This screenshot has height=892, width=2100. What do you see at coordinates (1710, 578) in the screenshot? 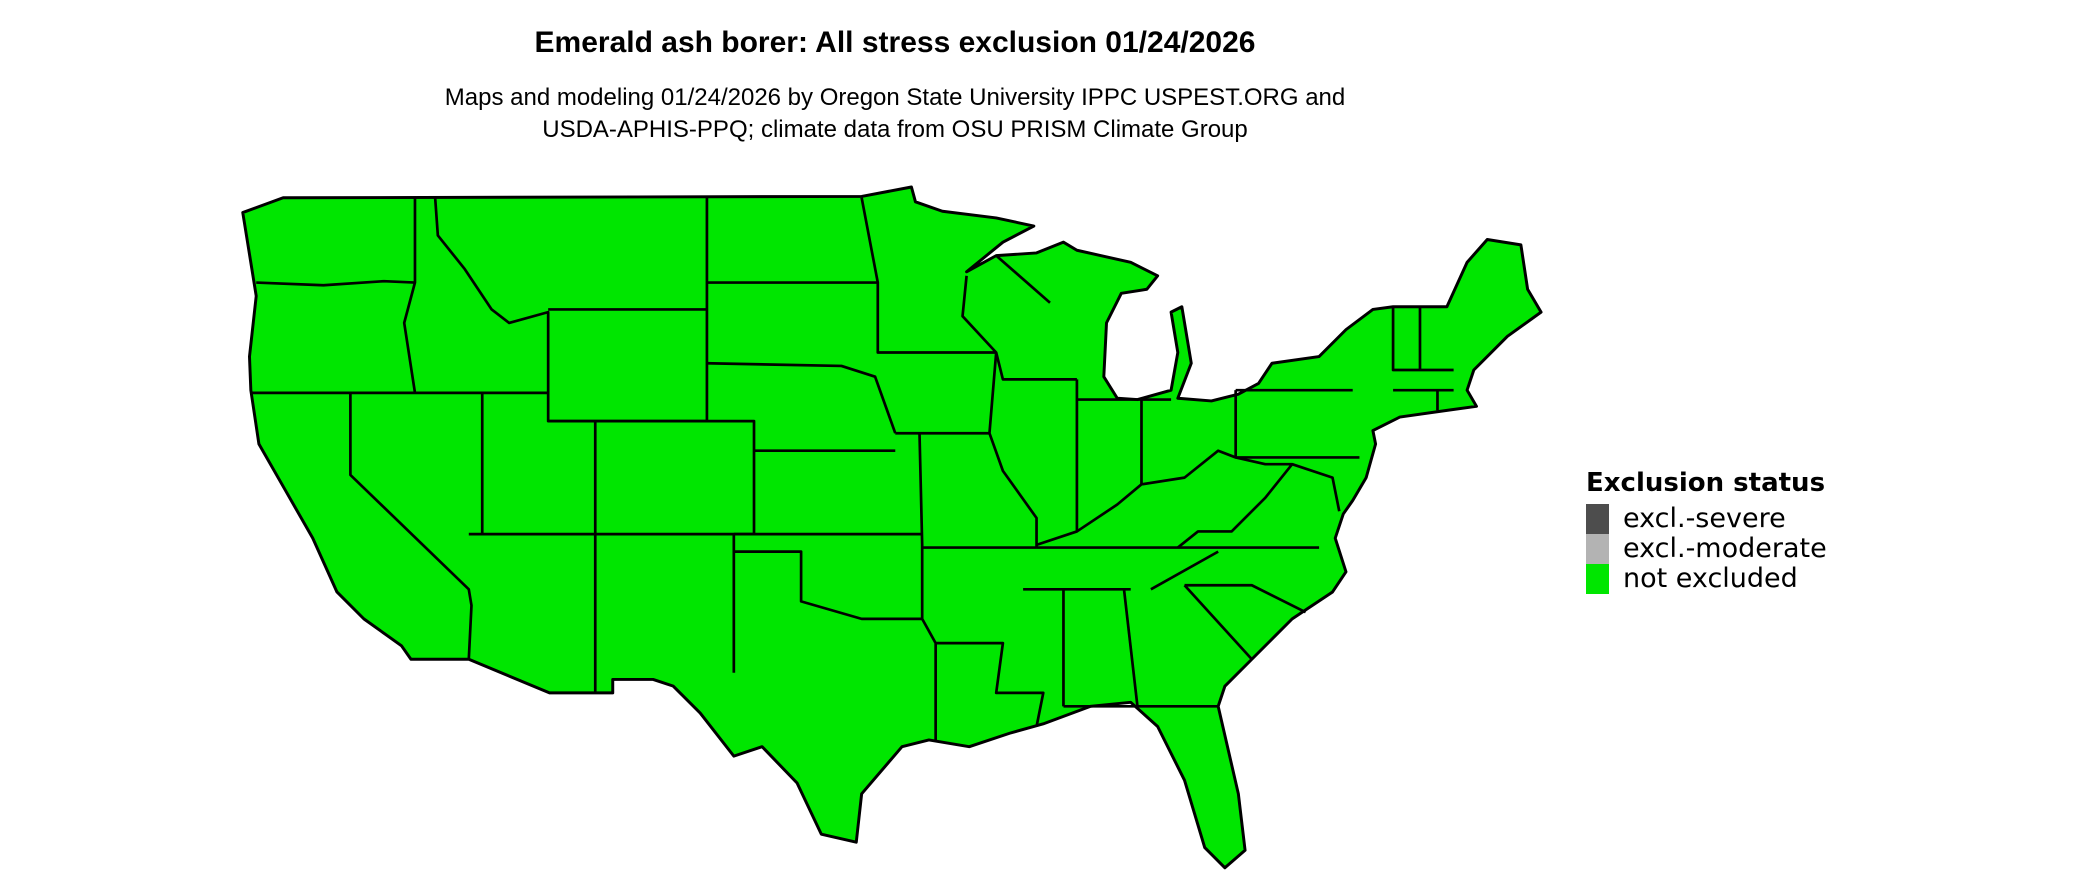
I see `legend-label: not excluded` at bounding box center [1710, 578].